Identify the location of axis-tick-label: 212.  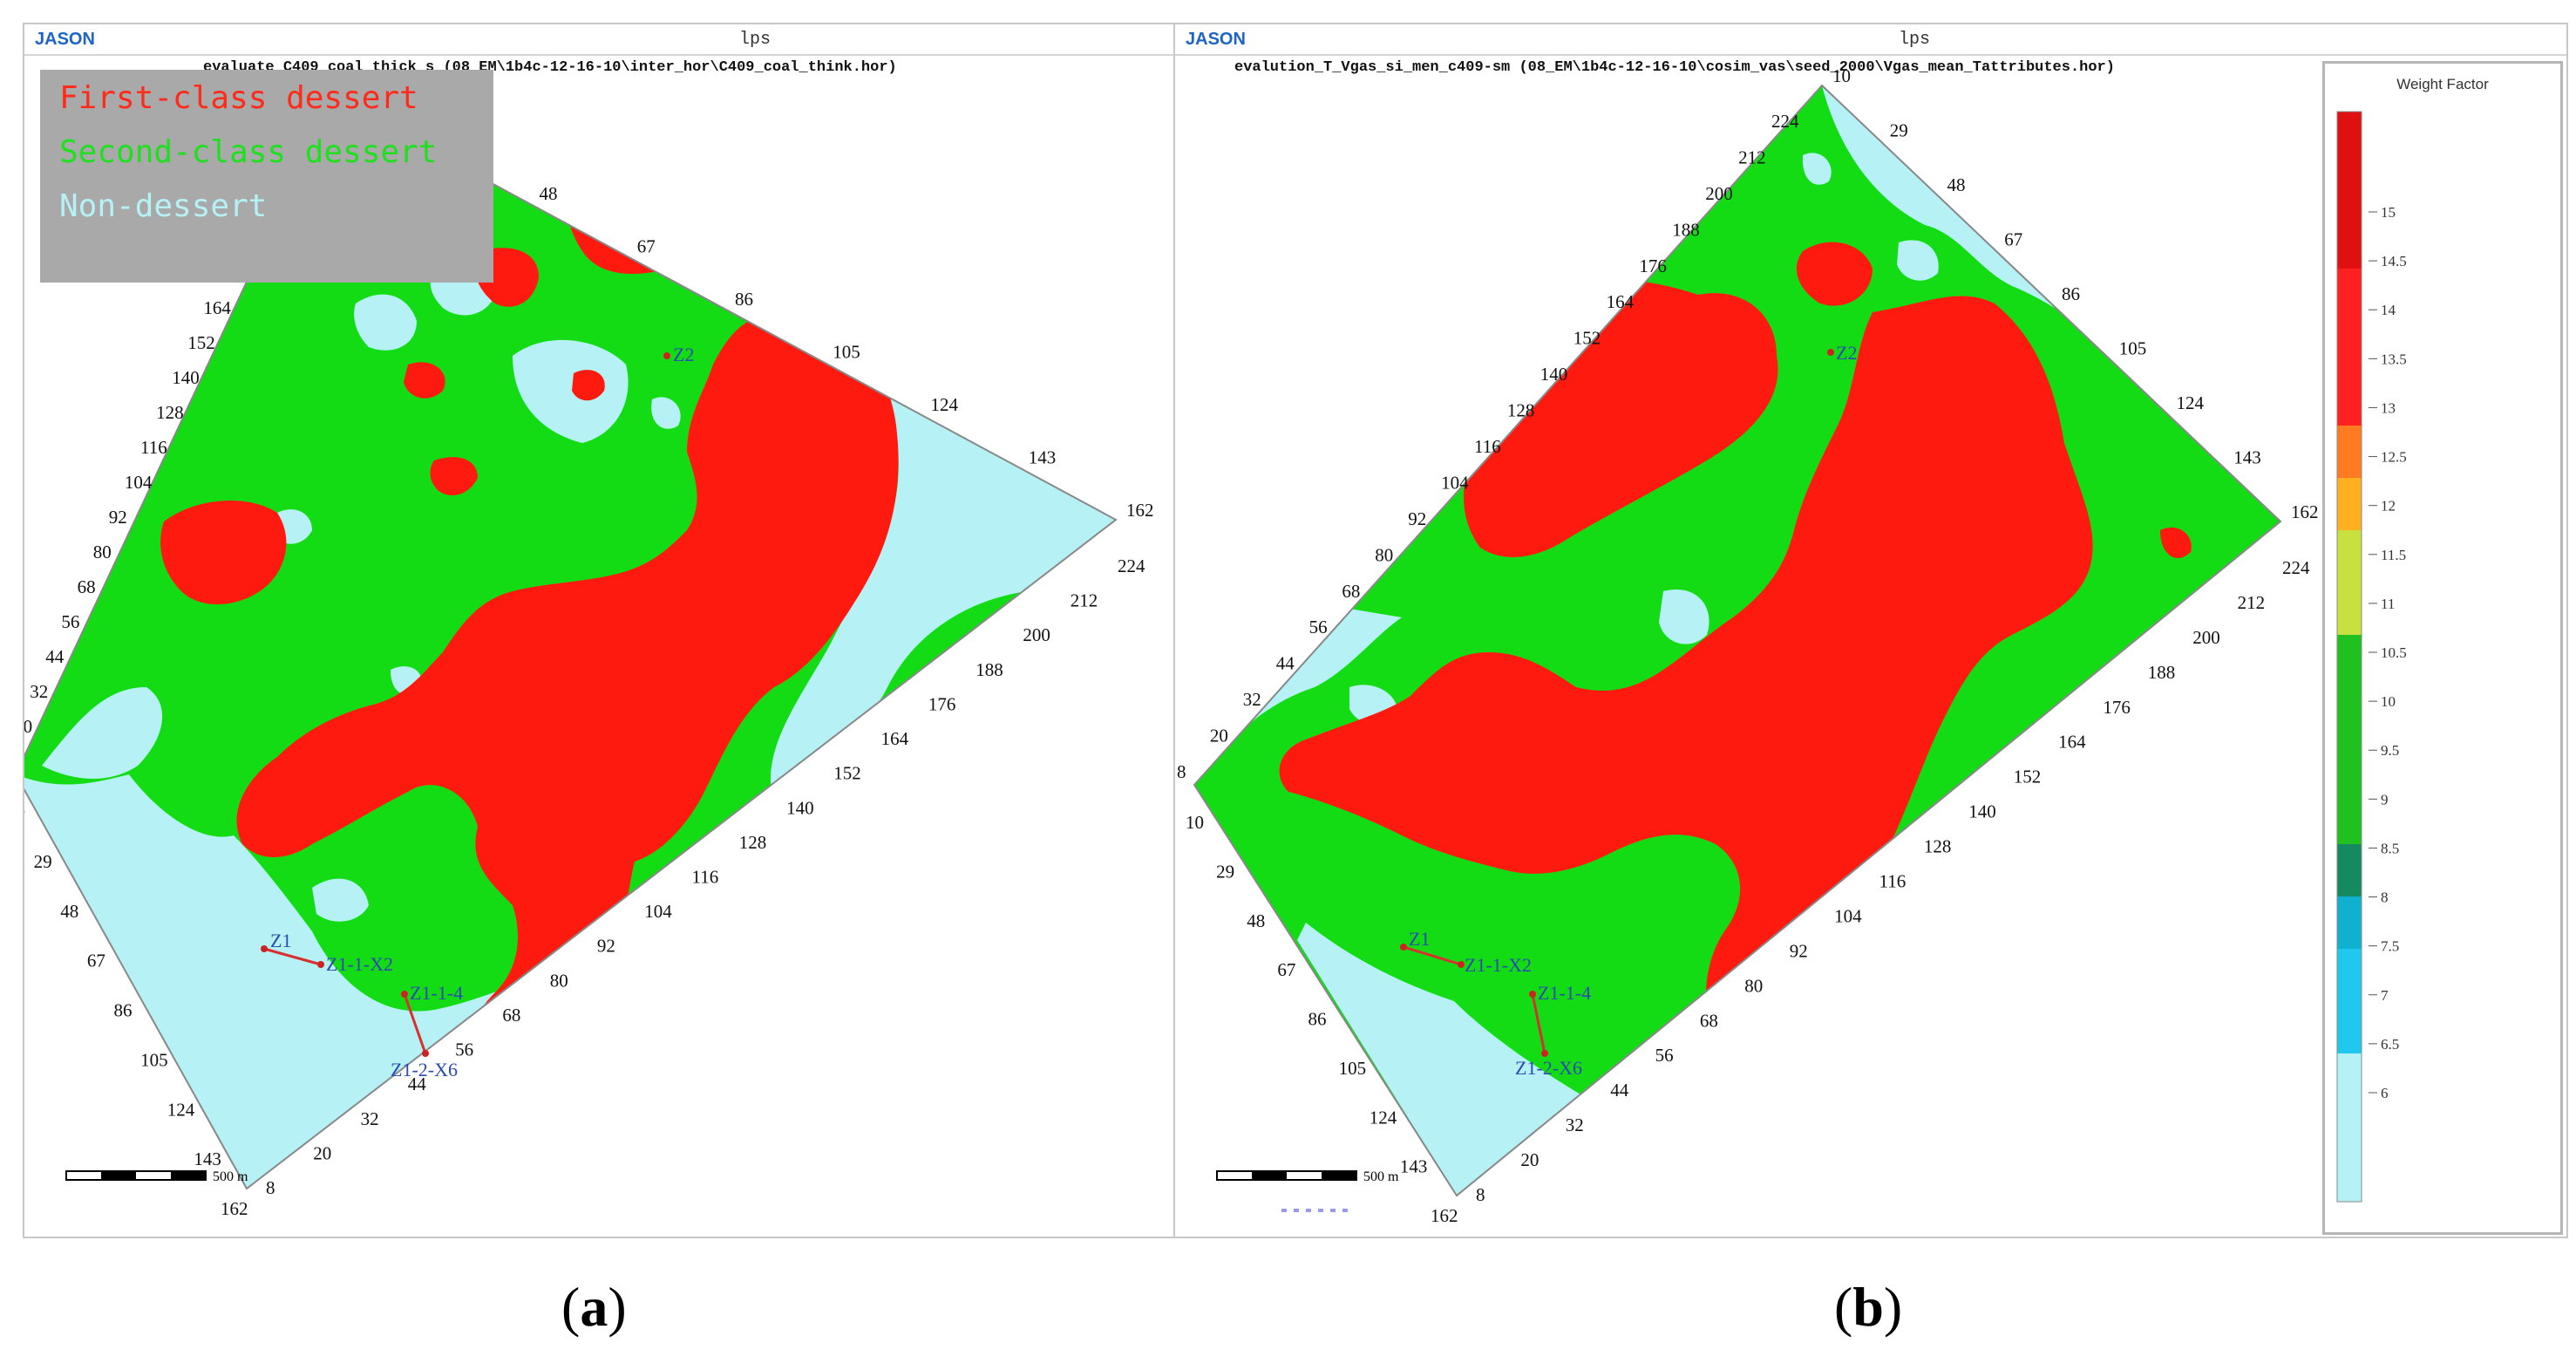
(1084, 600).